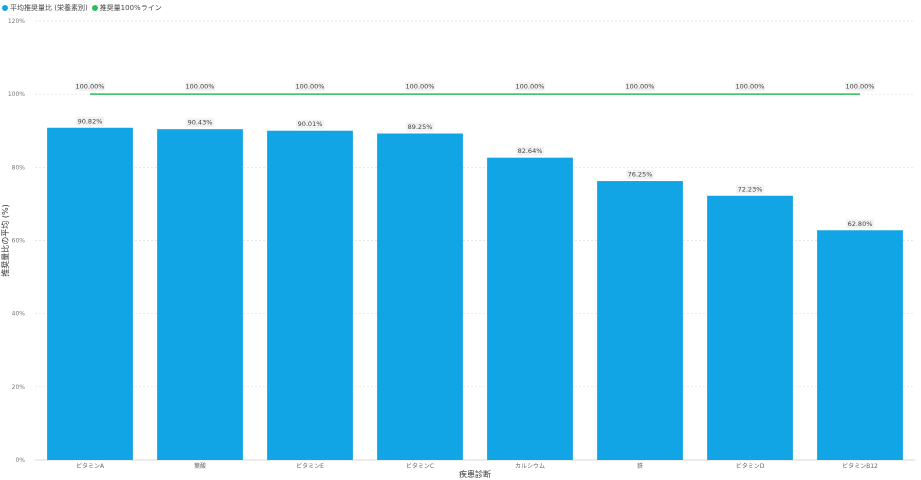  What do you see at coordinates (5, 240) in the screenshot?
I see `y-axis-title: 推奨量比の平均 (%)` at bounding box center [5, 240].